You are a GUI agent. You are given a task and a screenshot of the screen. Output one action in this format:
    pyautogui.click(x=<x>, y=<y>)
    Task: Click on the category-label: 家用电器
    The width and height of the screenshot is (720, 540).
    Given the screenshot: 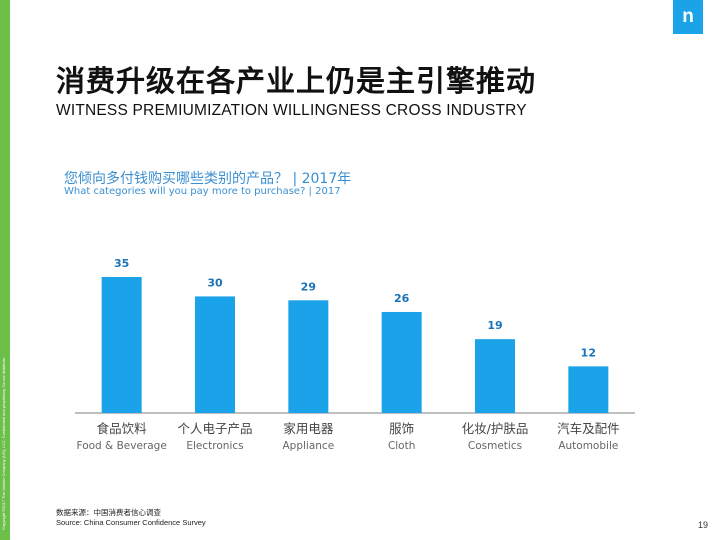 What is the action you would take?
    pyautogui.click(x=308, y=428)
    